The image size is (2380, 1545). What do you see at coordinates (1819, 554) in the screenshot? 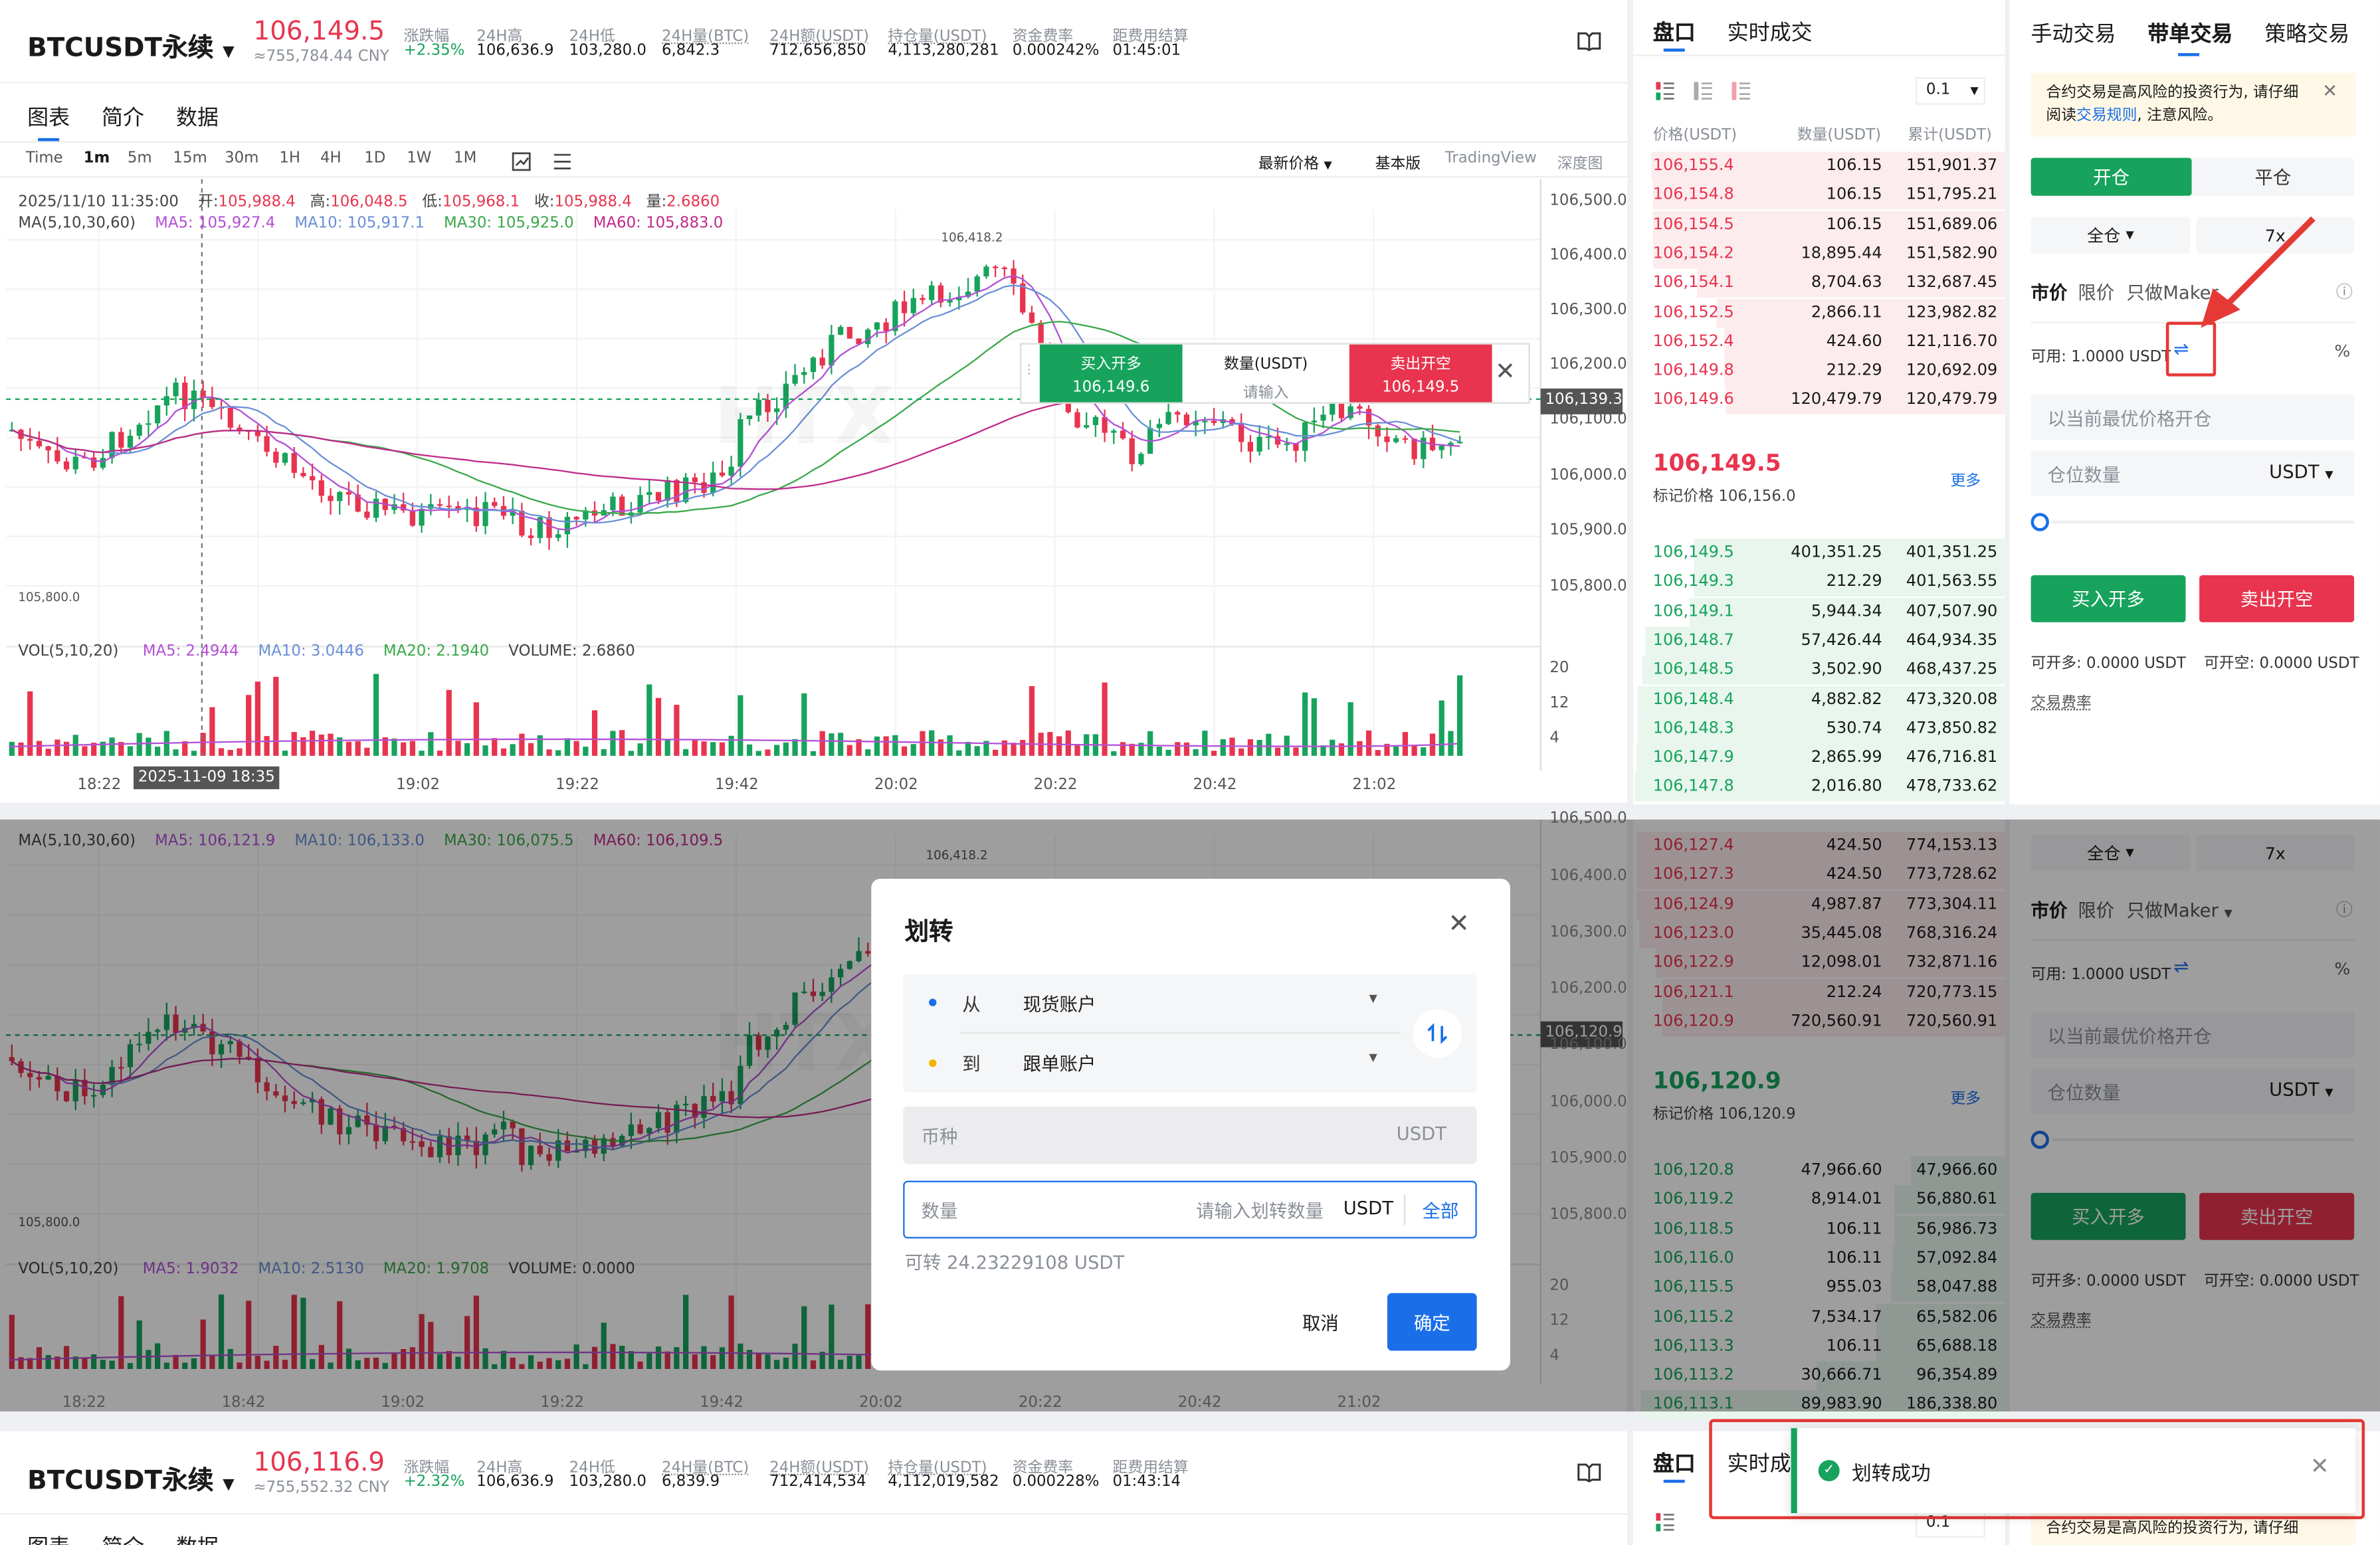
I see `orderbook-row: 106,149.5 401,351.25 401,351.25` at bounding box center [1819, 554].